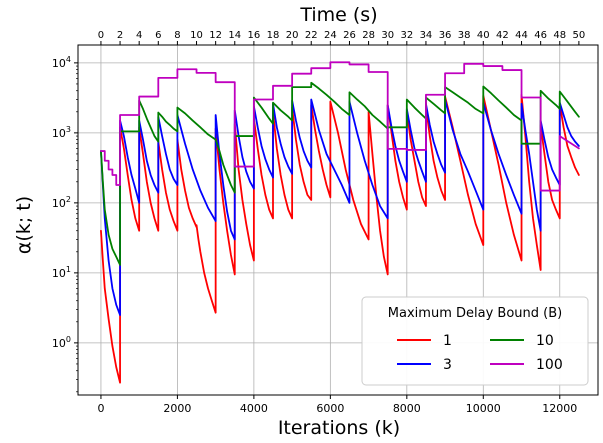 The width and height of the screenshot is (603, 443). I want to click on x-tick-label: 2000, so click(177, 408).